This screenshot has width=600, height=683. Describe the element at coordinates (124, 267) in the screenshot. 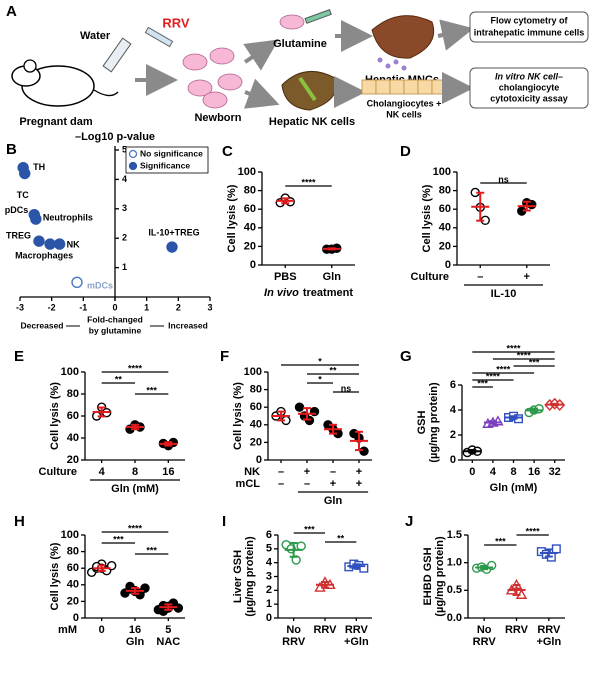

I see `y-tick-label: 1` at that location.